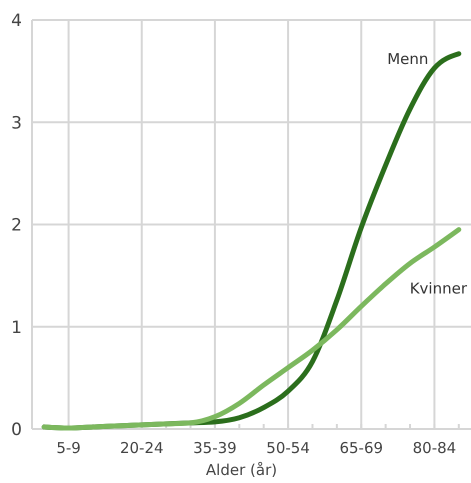 The image size is (471, 483). What do you see at coordinates (16, 226) in the screenshot?
I see `y-tick-label: 2` at bounding box center [16, 226].